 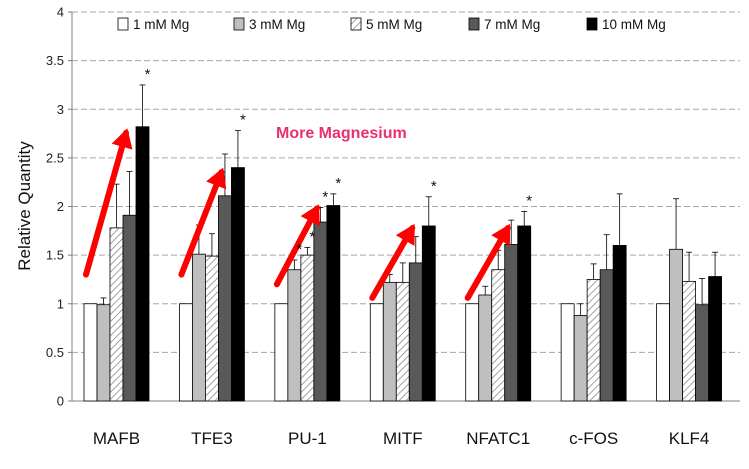 I want to click on legend-label-5: 10 mM Mg, so click(x=634, y=24).